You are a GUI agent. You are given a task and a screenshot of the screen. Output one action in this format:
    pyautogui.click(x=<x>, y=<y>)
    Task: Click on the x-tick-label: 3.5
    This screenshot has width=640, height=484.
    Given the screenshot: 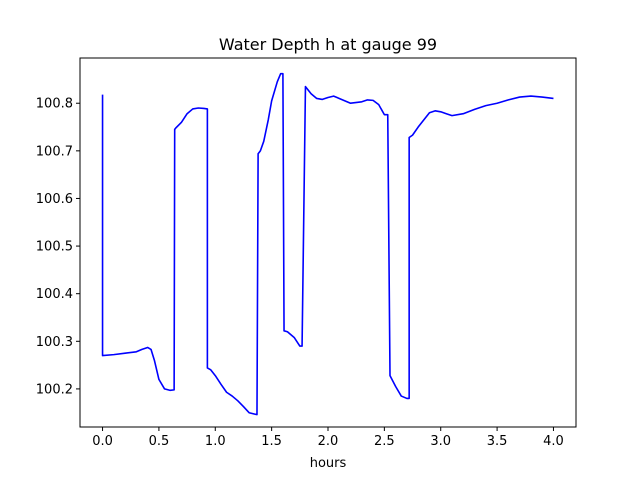 What is the action you would take?
    pyautogui.click(x=497, y=441)
    